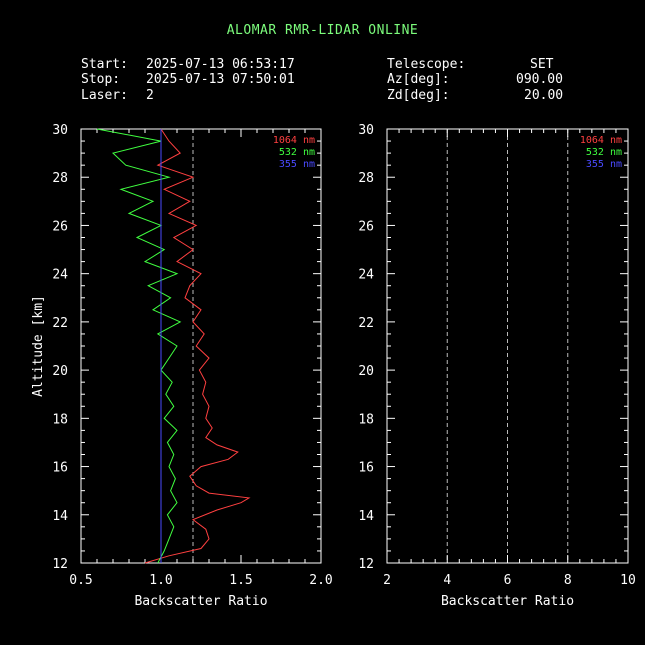 This screenshot has height=645, width=645. Describe the element at coordinates (628, 580) in the screenshot. I see `x-tick-label: 10` at that location.